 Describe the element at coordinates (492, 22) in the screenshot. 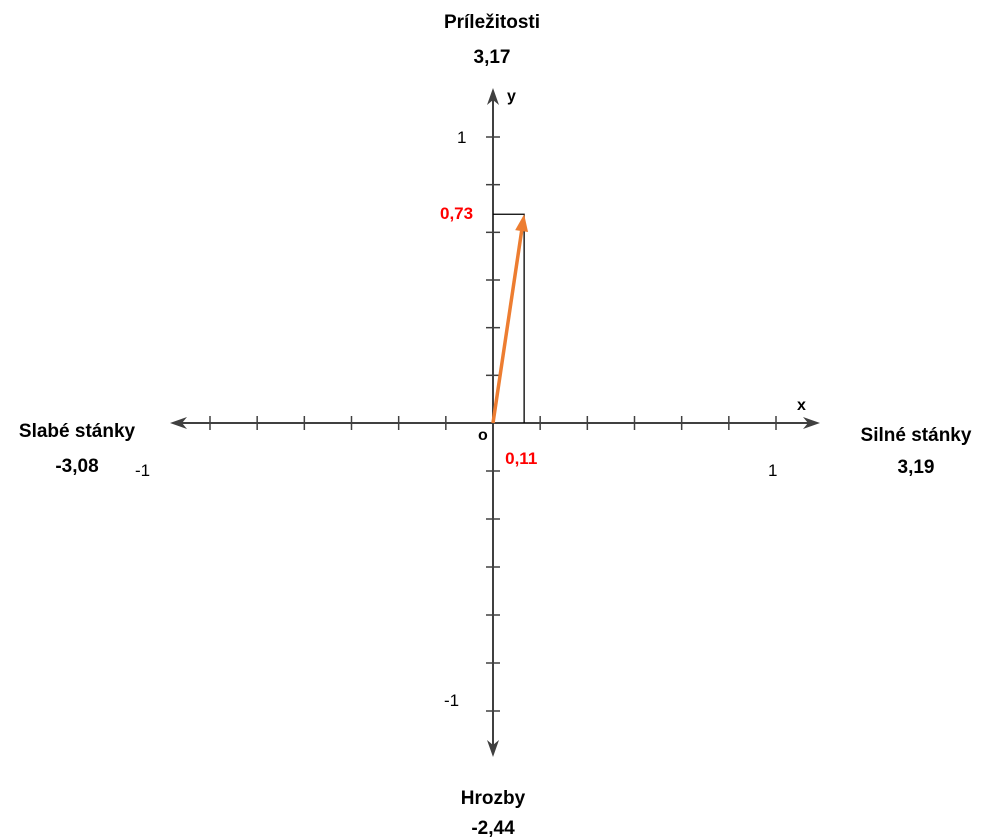

I see `opportunities-label: Príležitosti` at that location.